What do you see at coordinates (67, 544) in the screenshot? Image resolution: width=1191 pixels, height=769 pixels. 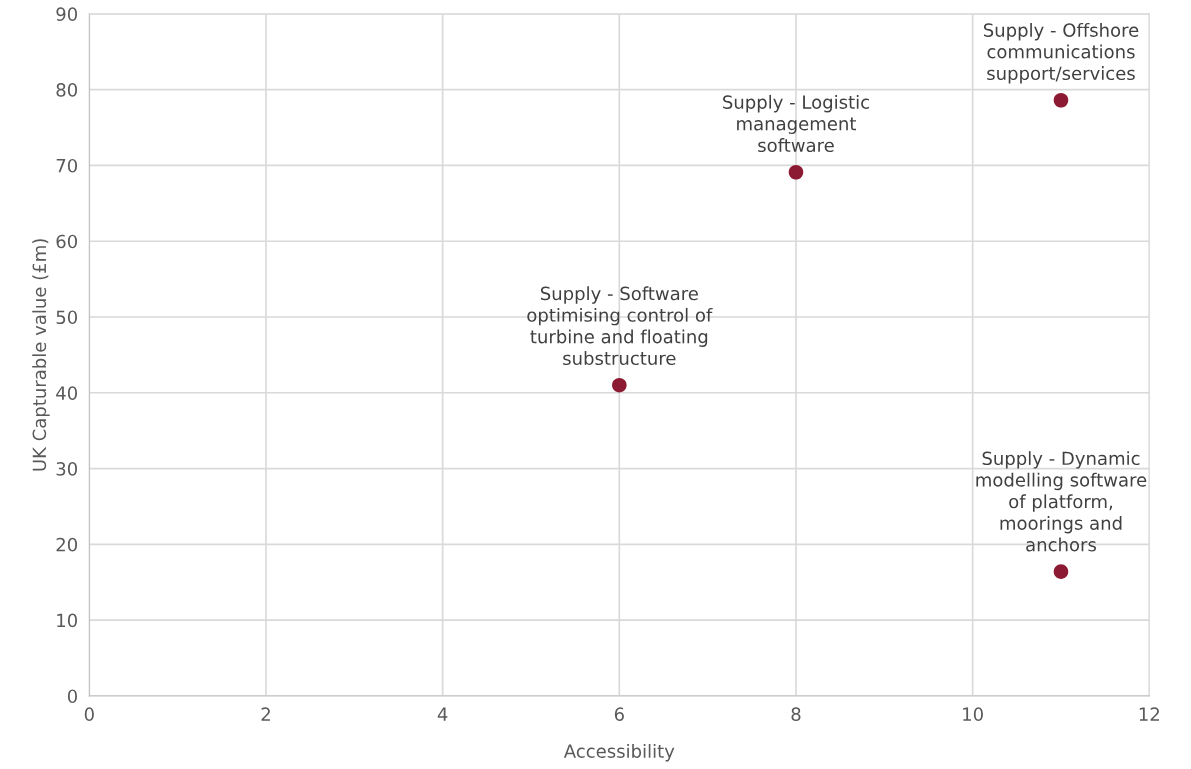 I see `y-tick-label: 20` at bounding box center [67, 544].